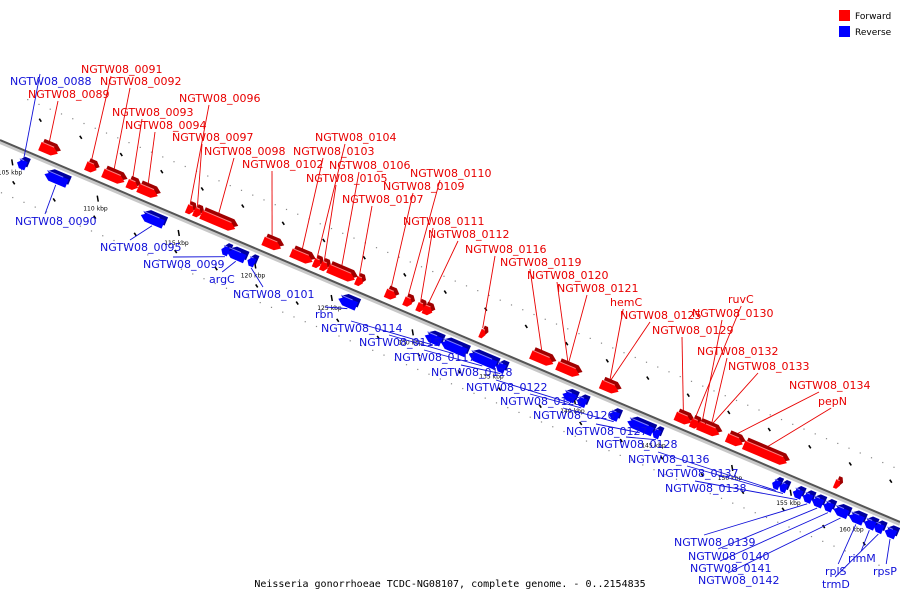 Image resolution: width=900 pixels, height=600 pixels. What do you see at coordinates (273, 294) in the screenshot?
I see `gene-label: NGTW08_0101` at bounding box center [273, 294].